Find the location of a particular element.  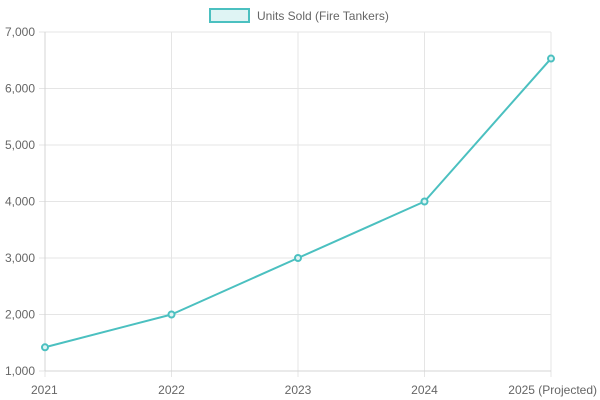

y-tick-label: 1,000 is located at coordinates (20, 371).